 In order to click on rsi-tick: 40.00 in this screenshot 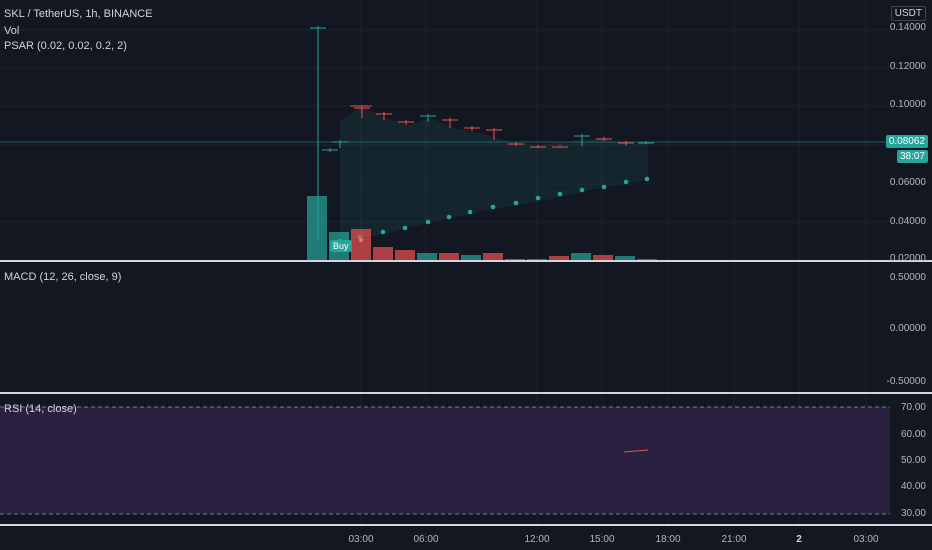, I will do `click(913, 486)`.